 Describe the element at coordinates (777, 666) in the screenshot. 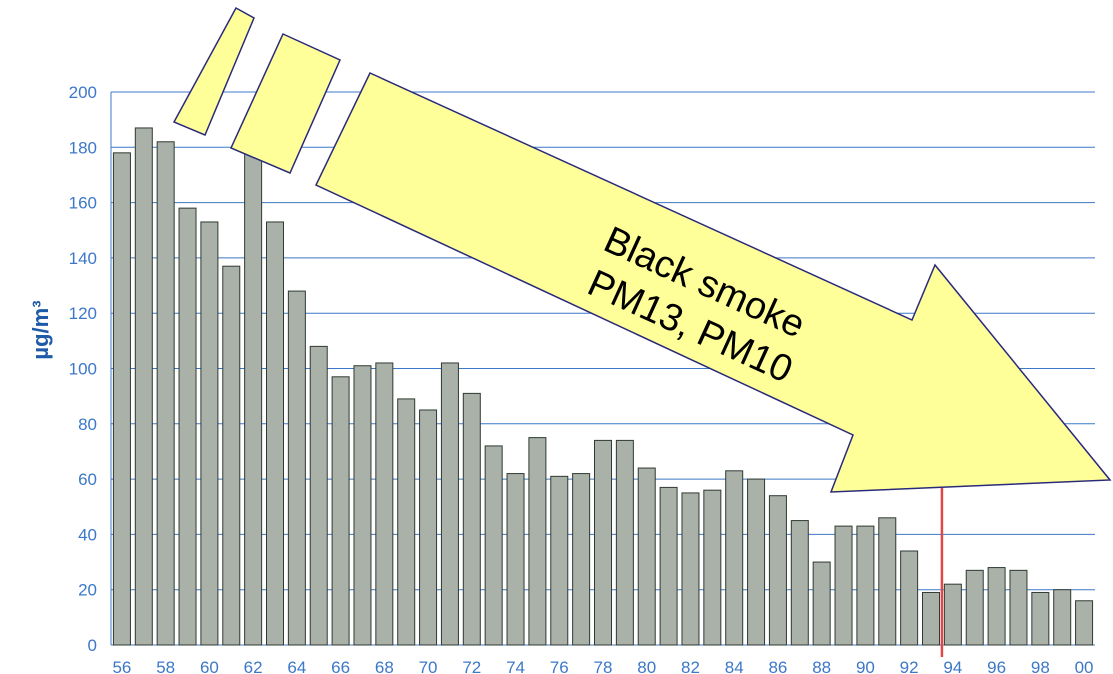

I see `x-tick-label: 86` at that location.